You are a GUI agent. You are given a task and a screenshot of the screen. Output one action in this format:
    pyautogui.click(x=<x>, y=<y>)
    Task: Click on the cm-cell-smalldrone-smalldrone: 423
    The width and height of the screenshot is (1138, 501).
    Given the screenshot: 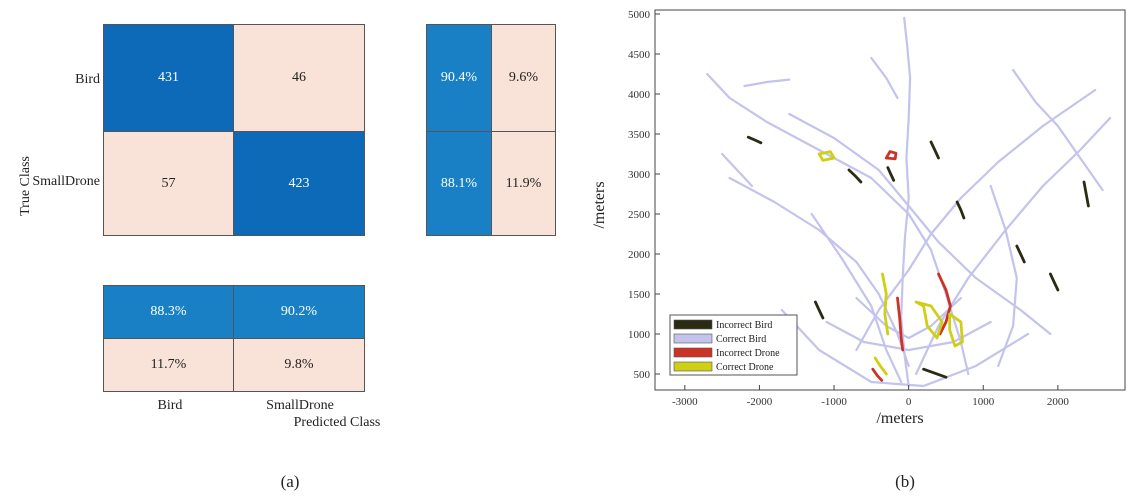 What is the action you would take?
    pyautogui.click(x=299, y=183)
    